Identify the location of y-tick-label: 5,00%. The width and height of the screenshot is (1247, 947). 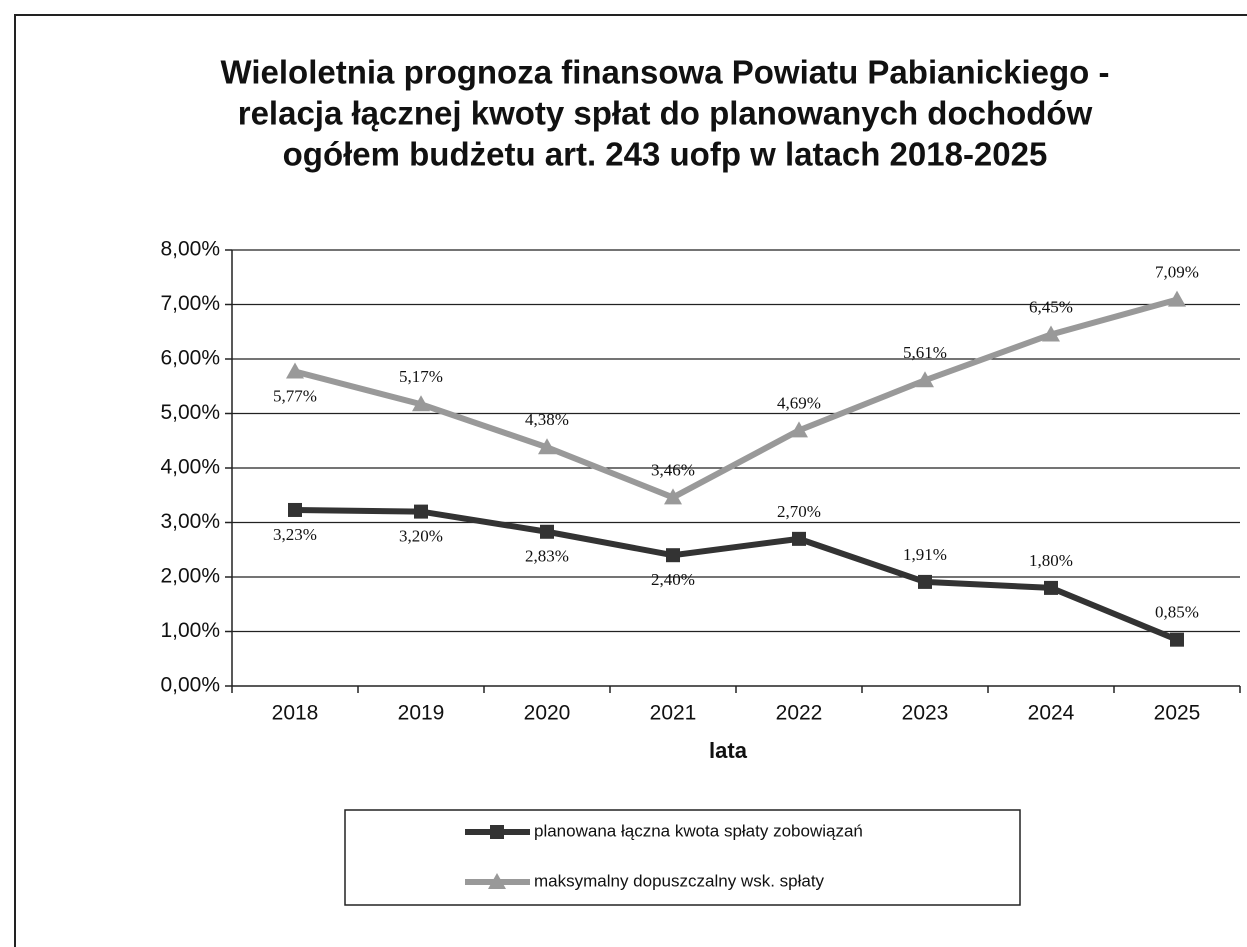
(190, 412).